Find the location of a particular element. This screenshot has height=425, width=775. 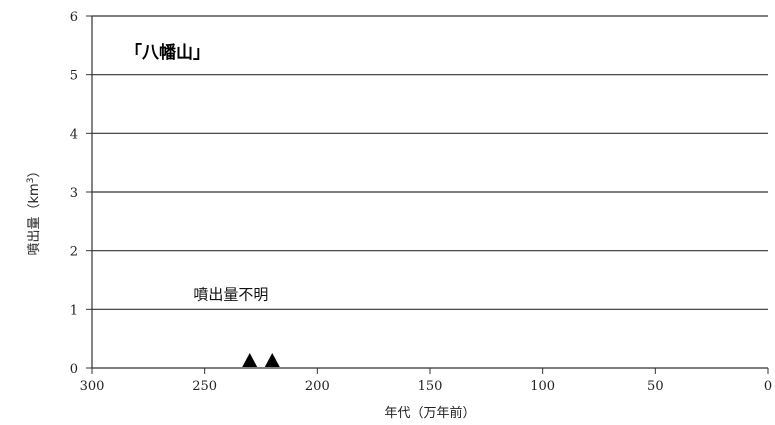

y-axis-title: 噴出量（km3） is located at coordinates (34, 210).